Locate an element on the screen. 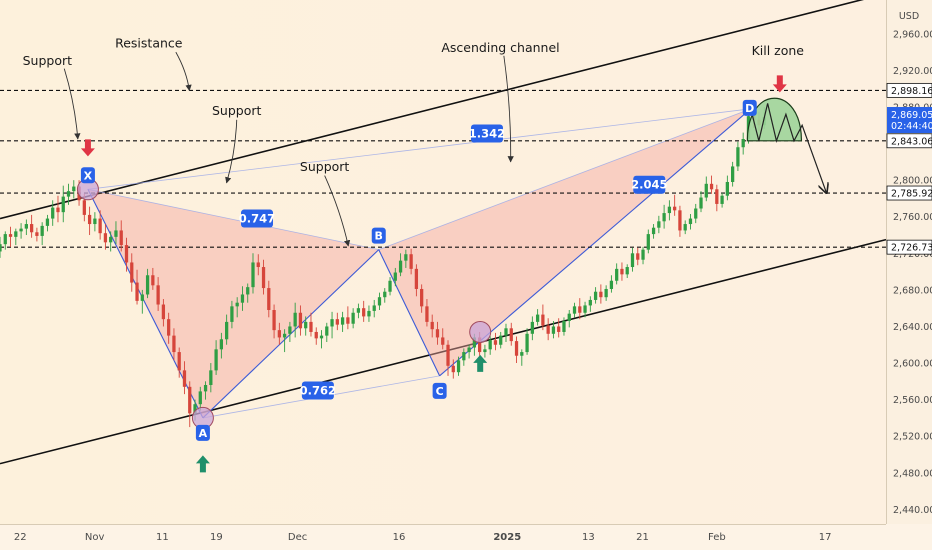  price-level-tag-3: 2,785.92 is located at coordinates (909, 193).